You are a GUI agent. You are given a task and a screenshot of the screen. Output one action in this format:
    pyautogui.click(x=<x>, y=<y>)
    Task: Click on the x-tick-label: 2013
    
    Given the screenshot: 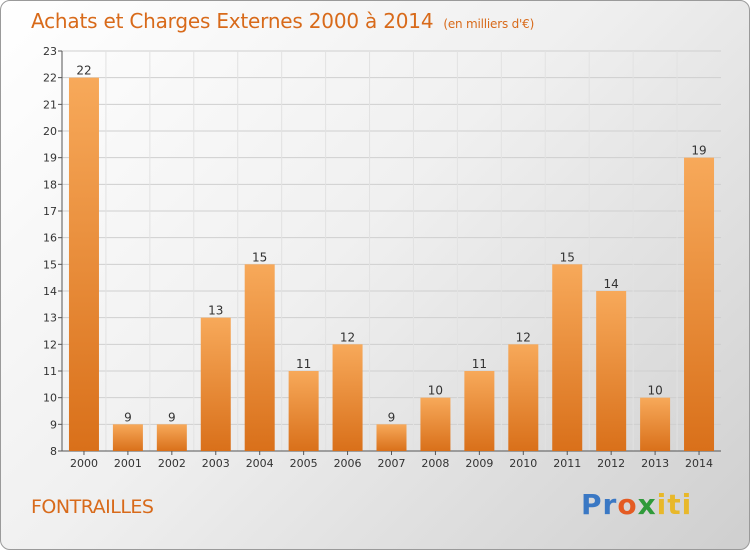 What is the action you would take?
    pyautogui.click(x=655, y=463)
    